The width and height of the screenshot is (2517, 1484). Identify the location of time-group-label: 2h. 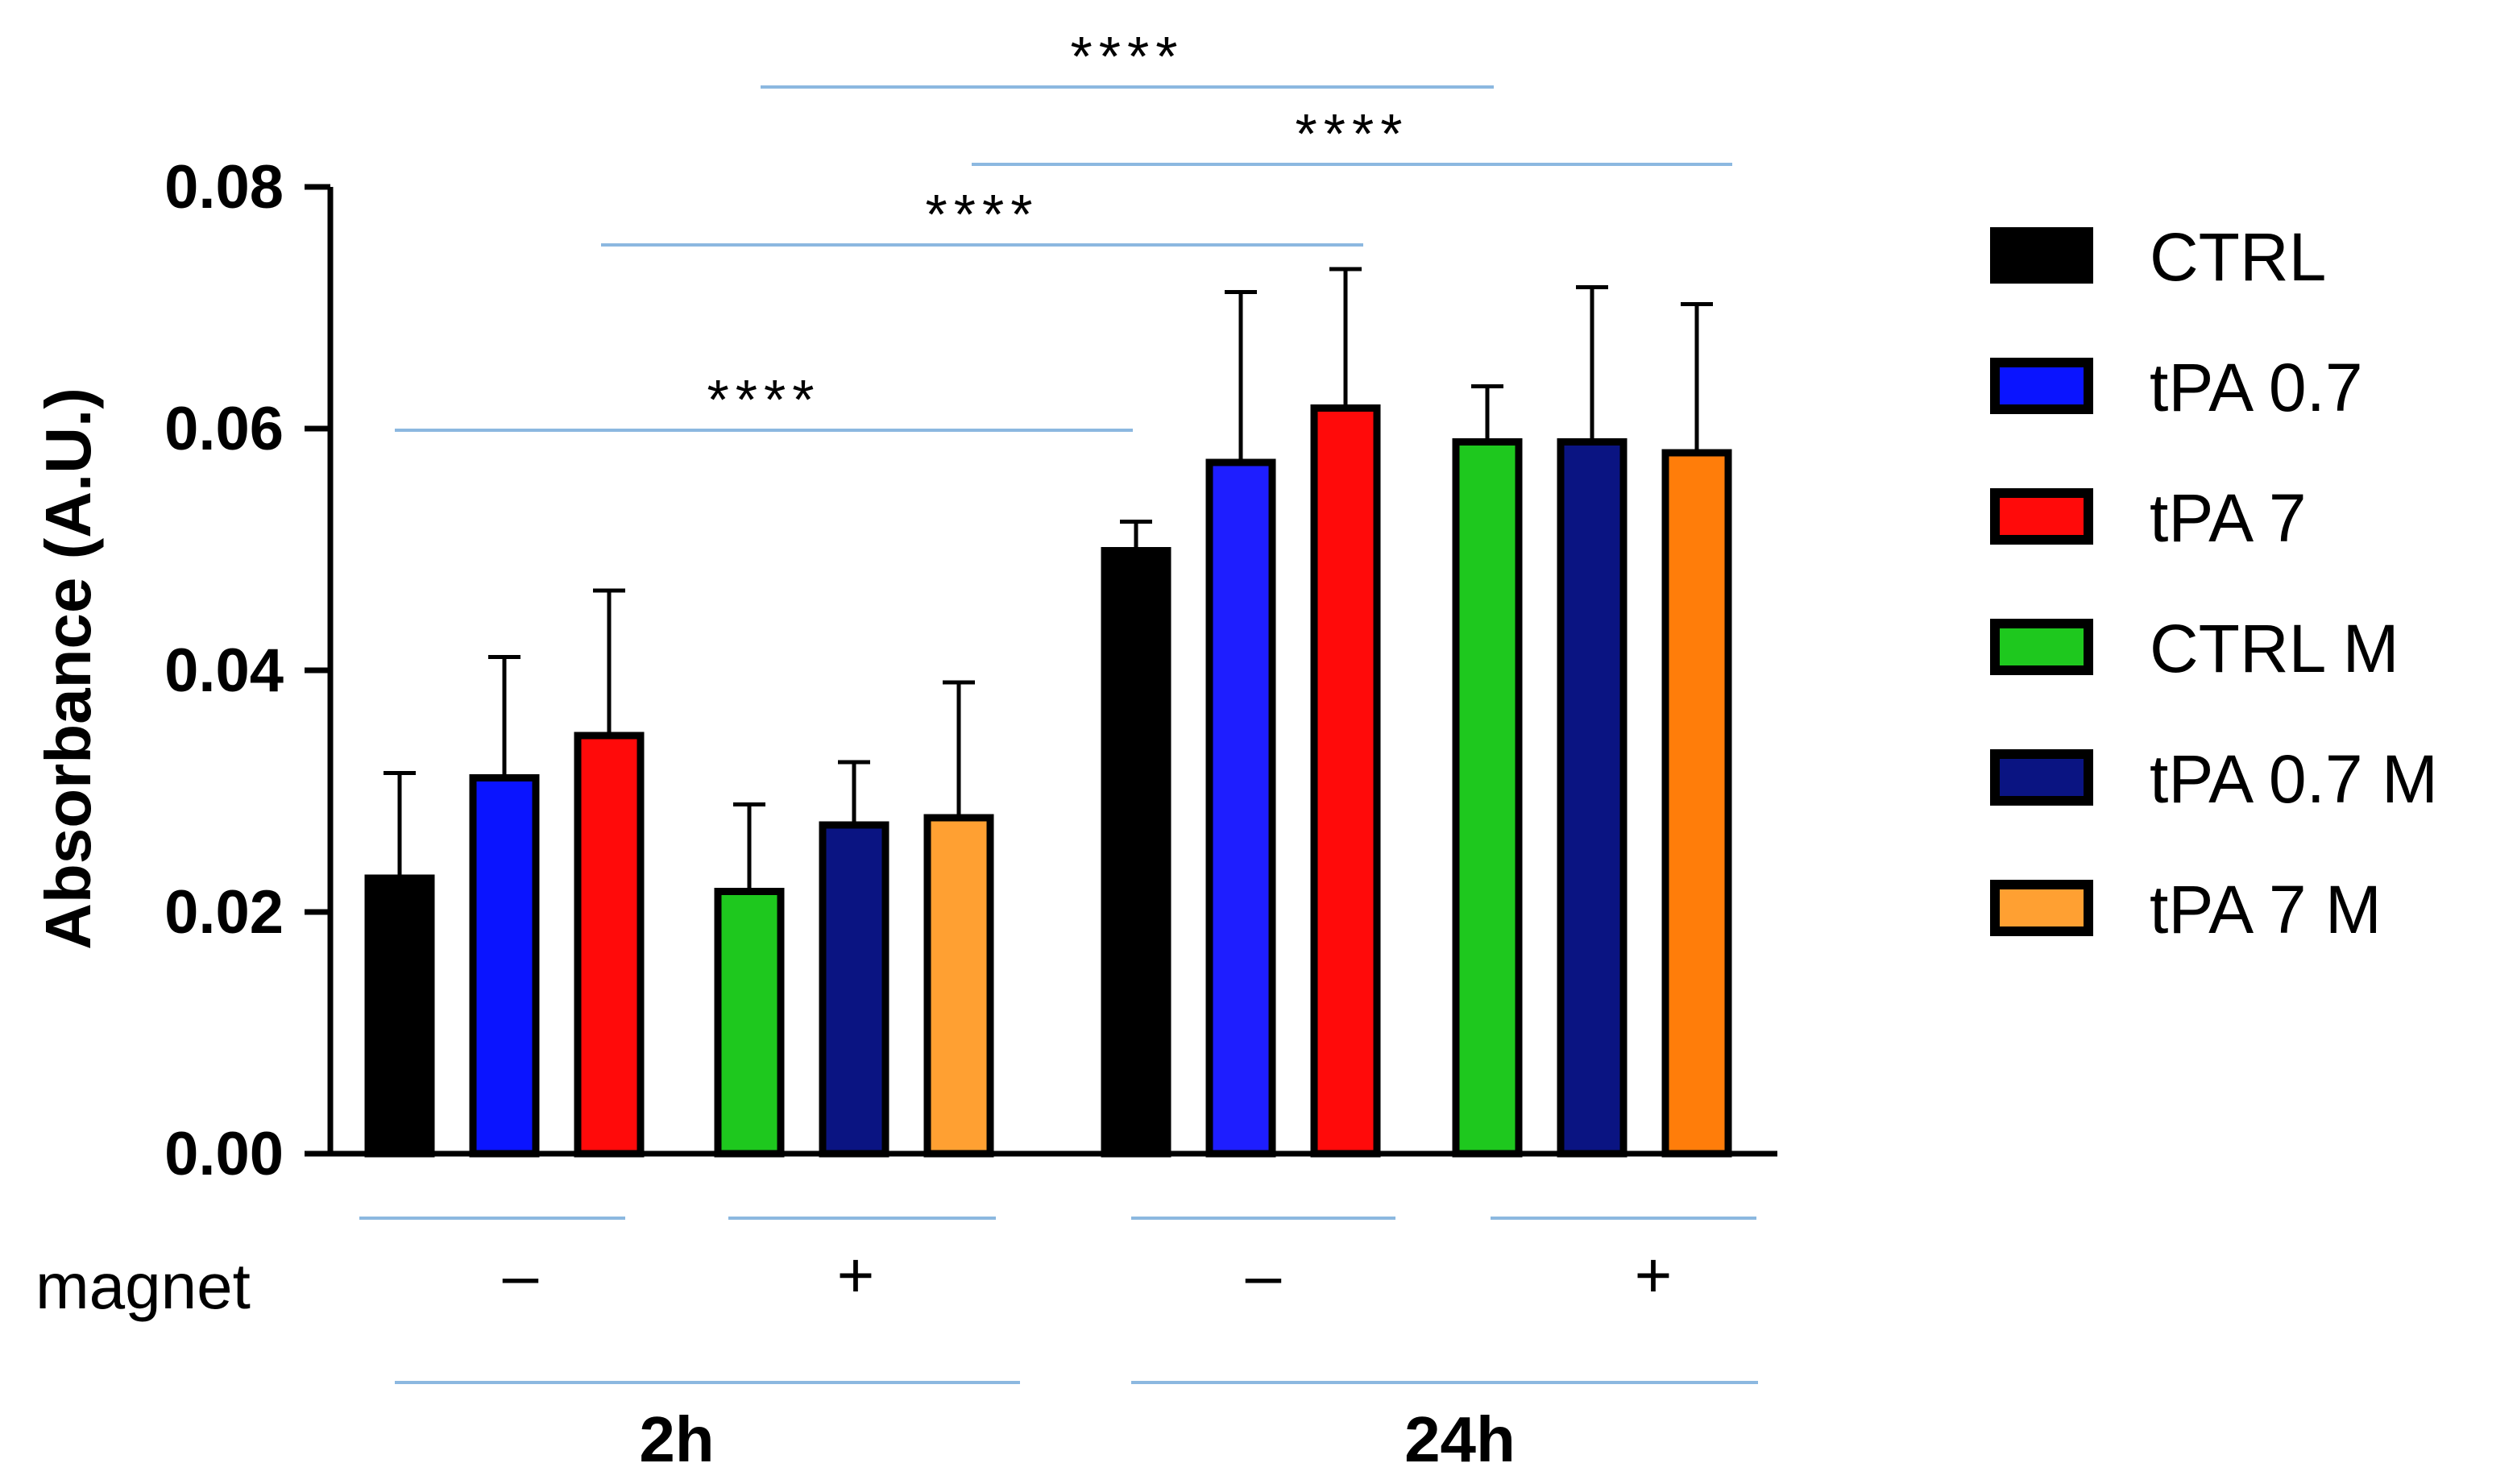
(676, 1439).